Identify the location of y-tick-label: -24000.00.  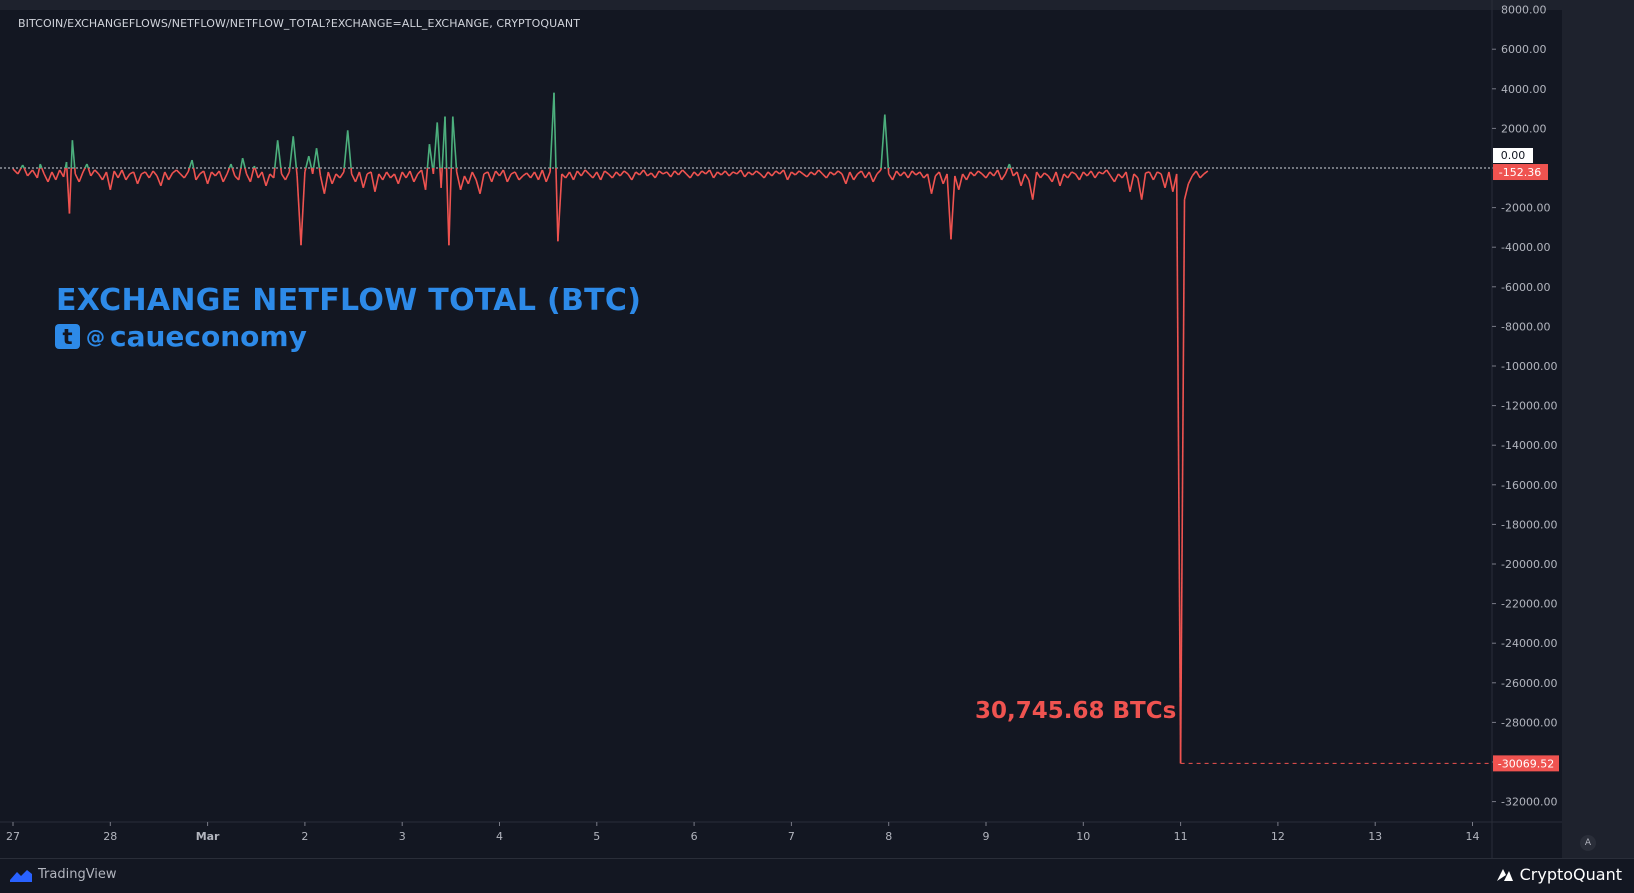
(1529, 643).